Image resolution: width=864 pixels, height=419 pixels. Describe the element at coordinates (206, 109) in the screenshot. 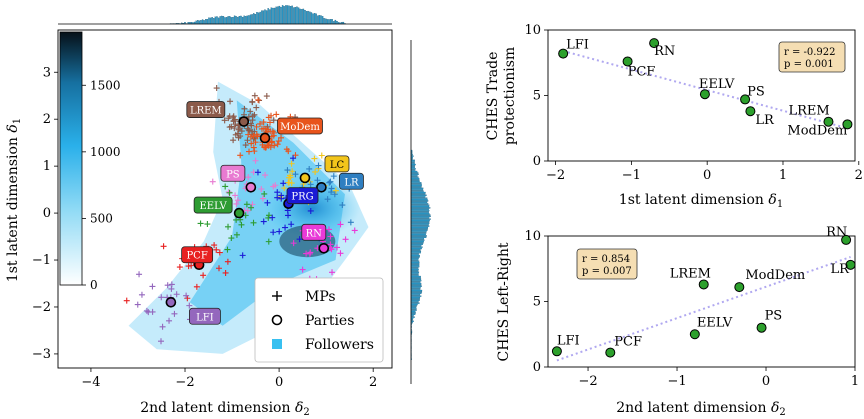

I see `party-label-box-lrem` at that location.